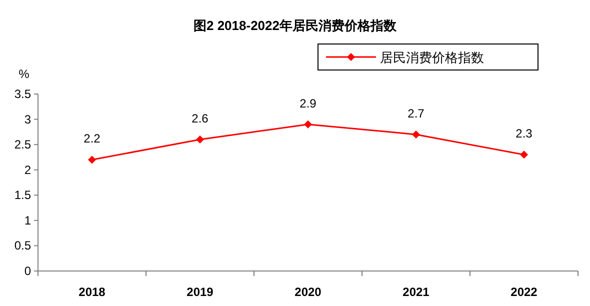  Describe the element at coordinates (22, 94) in the screenshot. I see `ytick: 3.5` at that location.